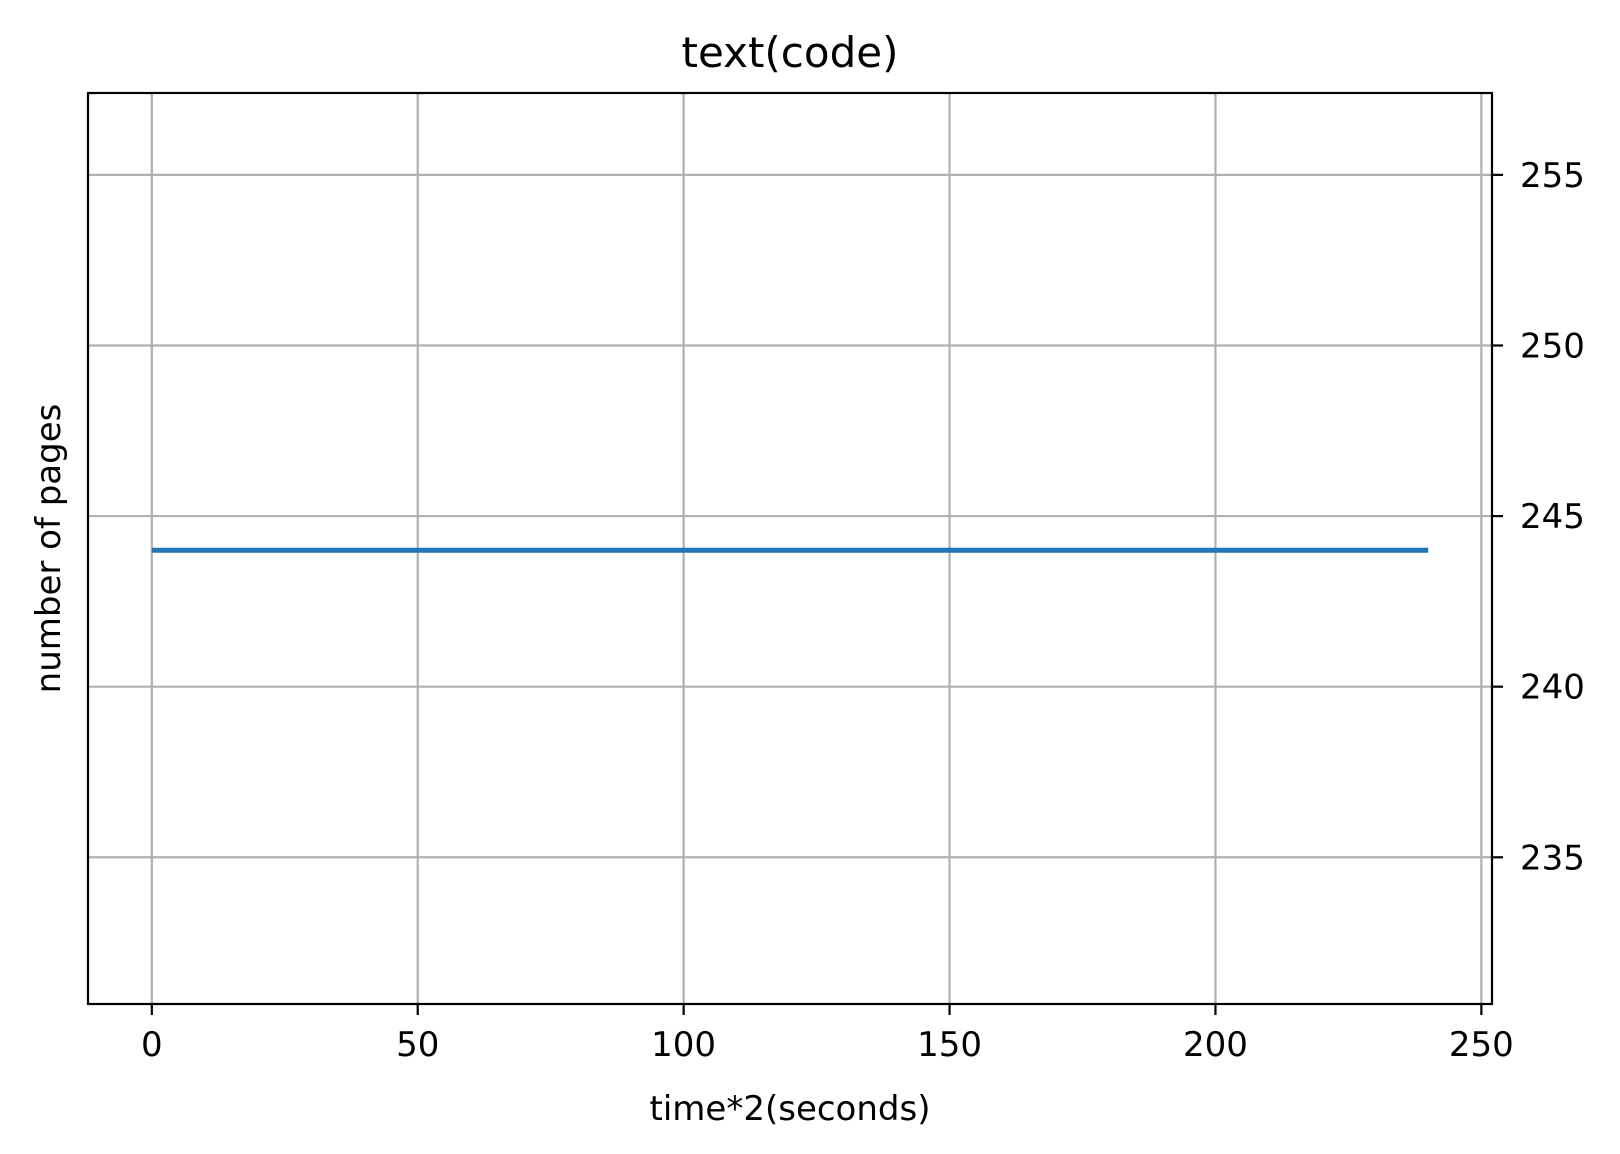 This screenshot has height=1154, width=1620. I want to click on x-axis-label: time*2(seconds), so click(790, 1109).